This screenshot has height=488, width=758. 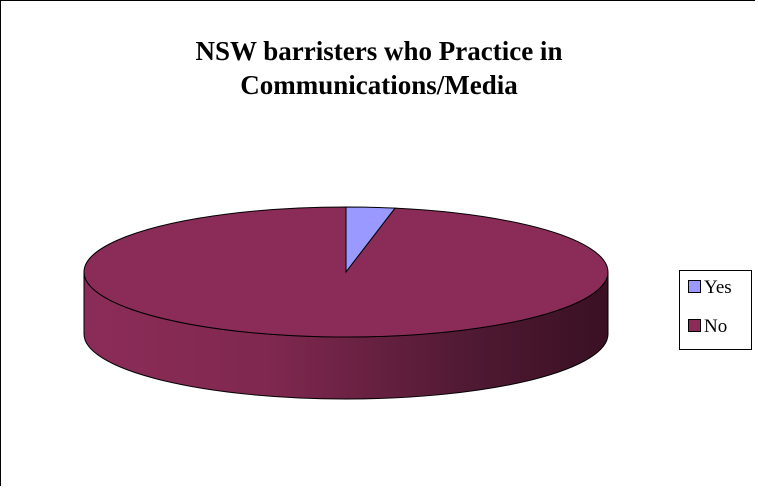 I want to click on legend-swatch-no, so click(x=694, y=326).